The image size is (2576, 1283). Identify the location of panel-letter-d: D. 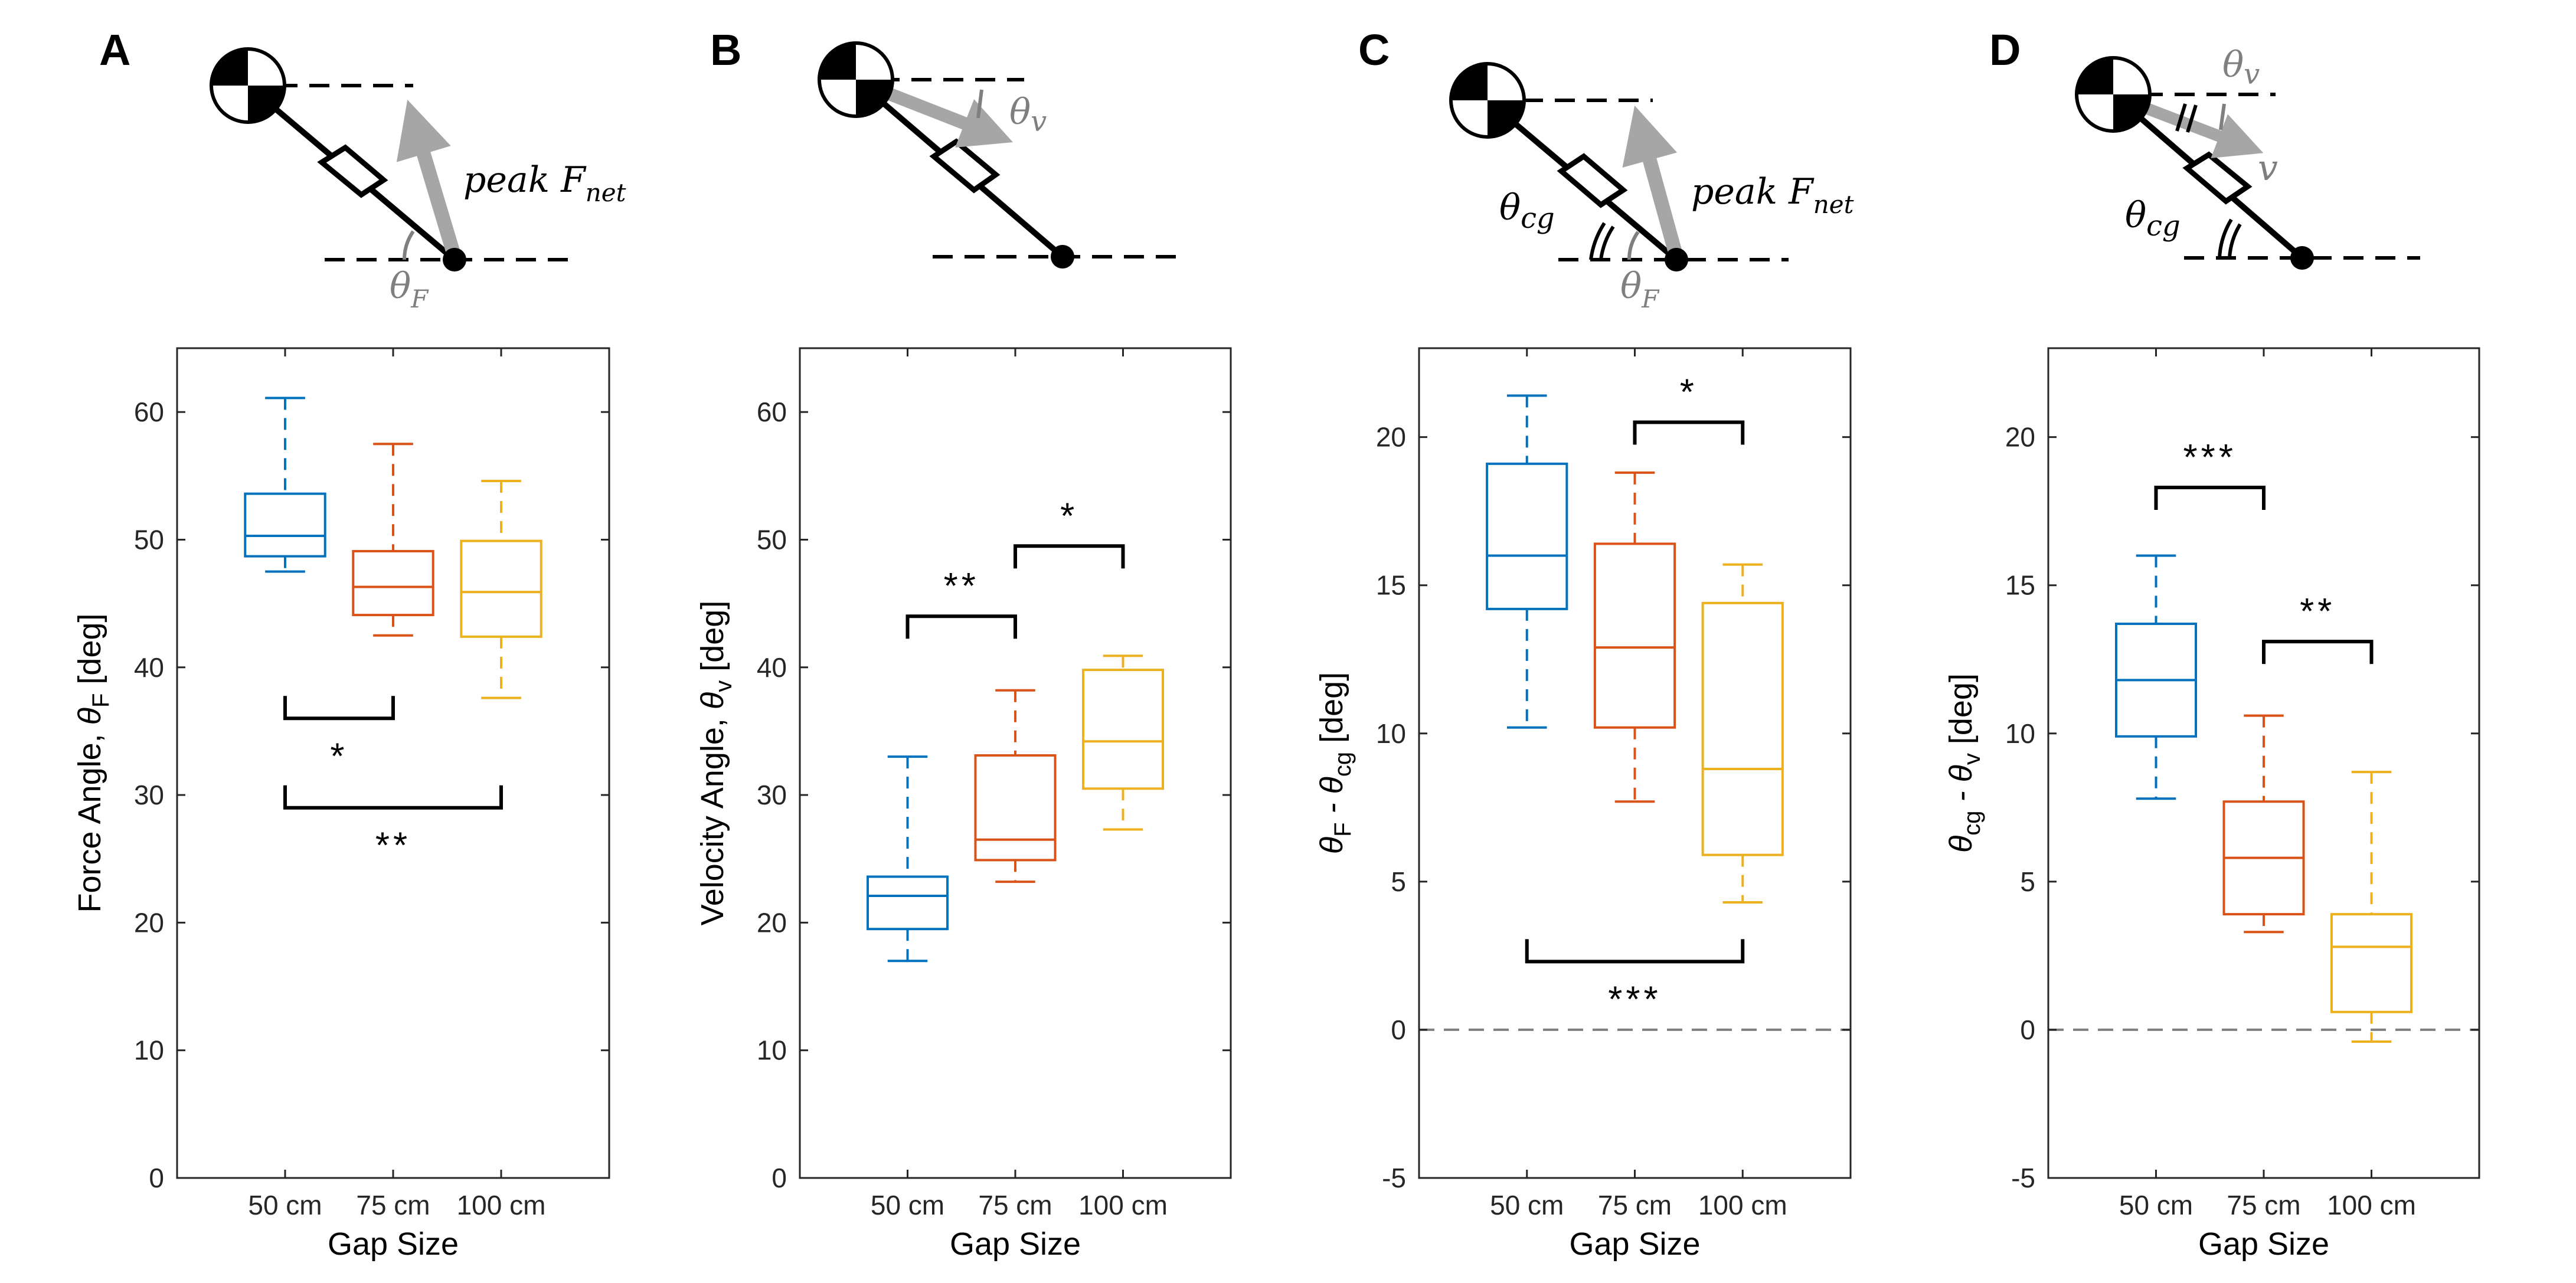
(2005, 49).